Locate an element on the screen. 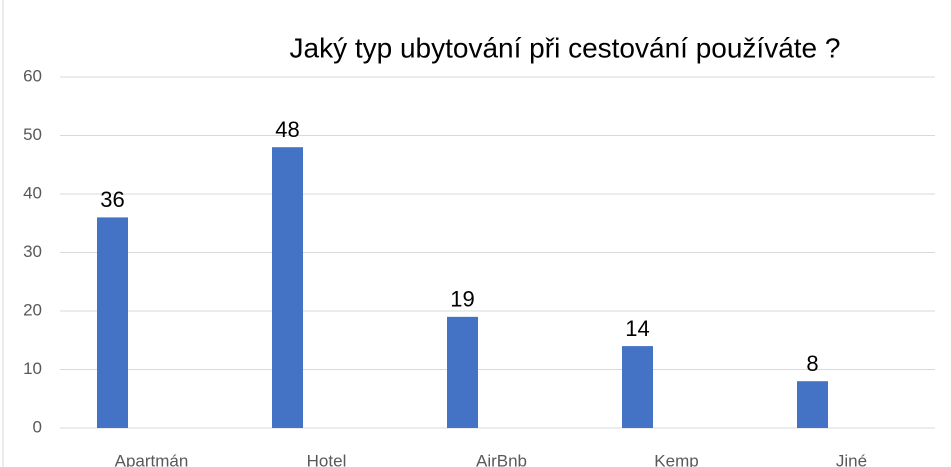 The image size is (951, 467). x-tick-label: Apartmán is located at coordinates (152, 459).